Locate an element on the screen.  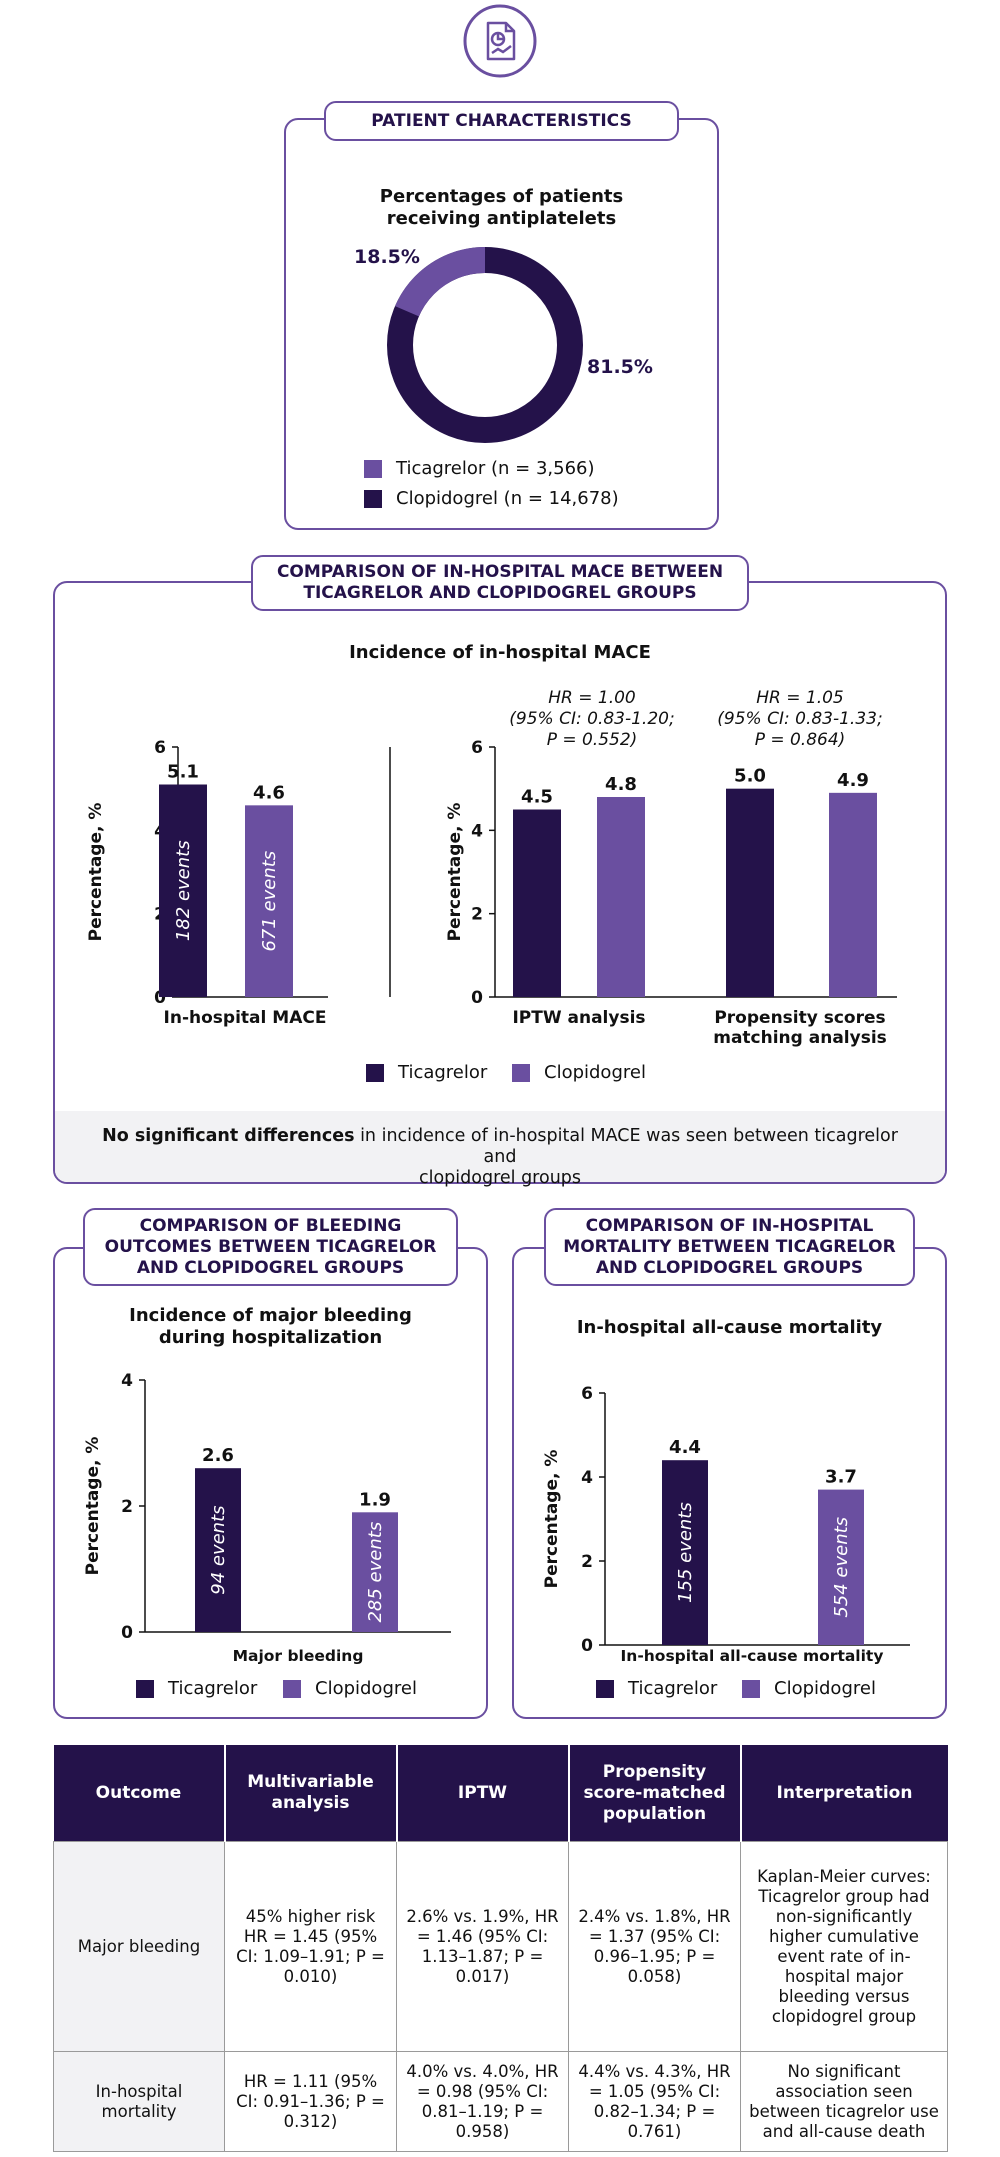
bar-events-label: 155 events is located at coordinates (685, 1552).